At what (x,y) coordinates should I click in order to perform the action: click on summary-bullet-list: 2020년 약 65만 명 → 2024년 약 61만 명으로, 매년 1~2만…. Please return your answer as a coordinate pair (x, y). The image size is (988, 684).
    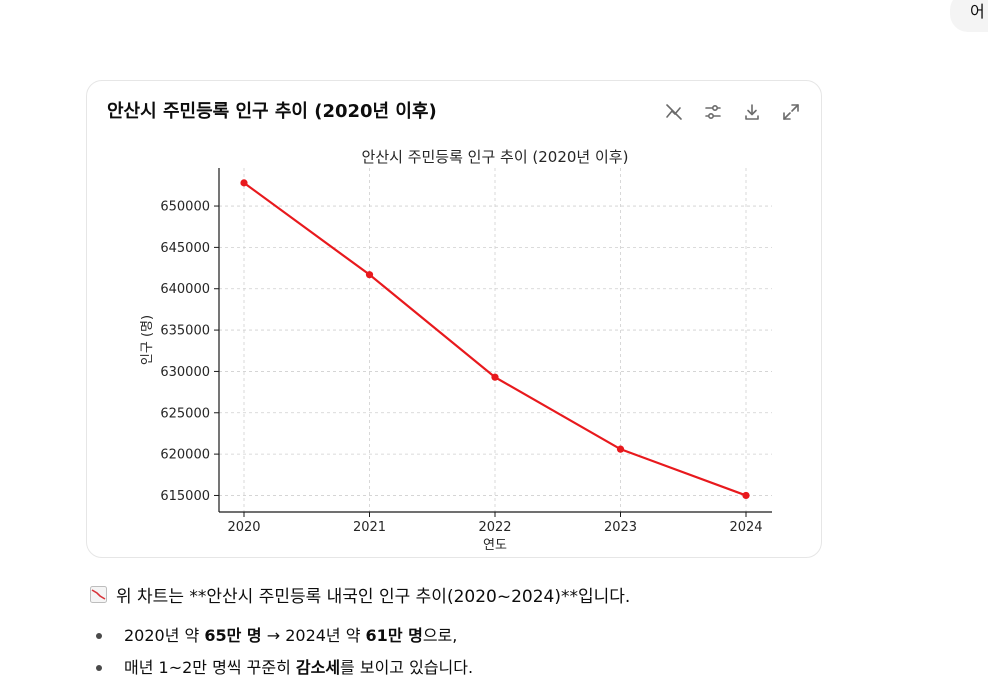
    Looking at the image, I should click on (282, 652).